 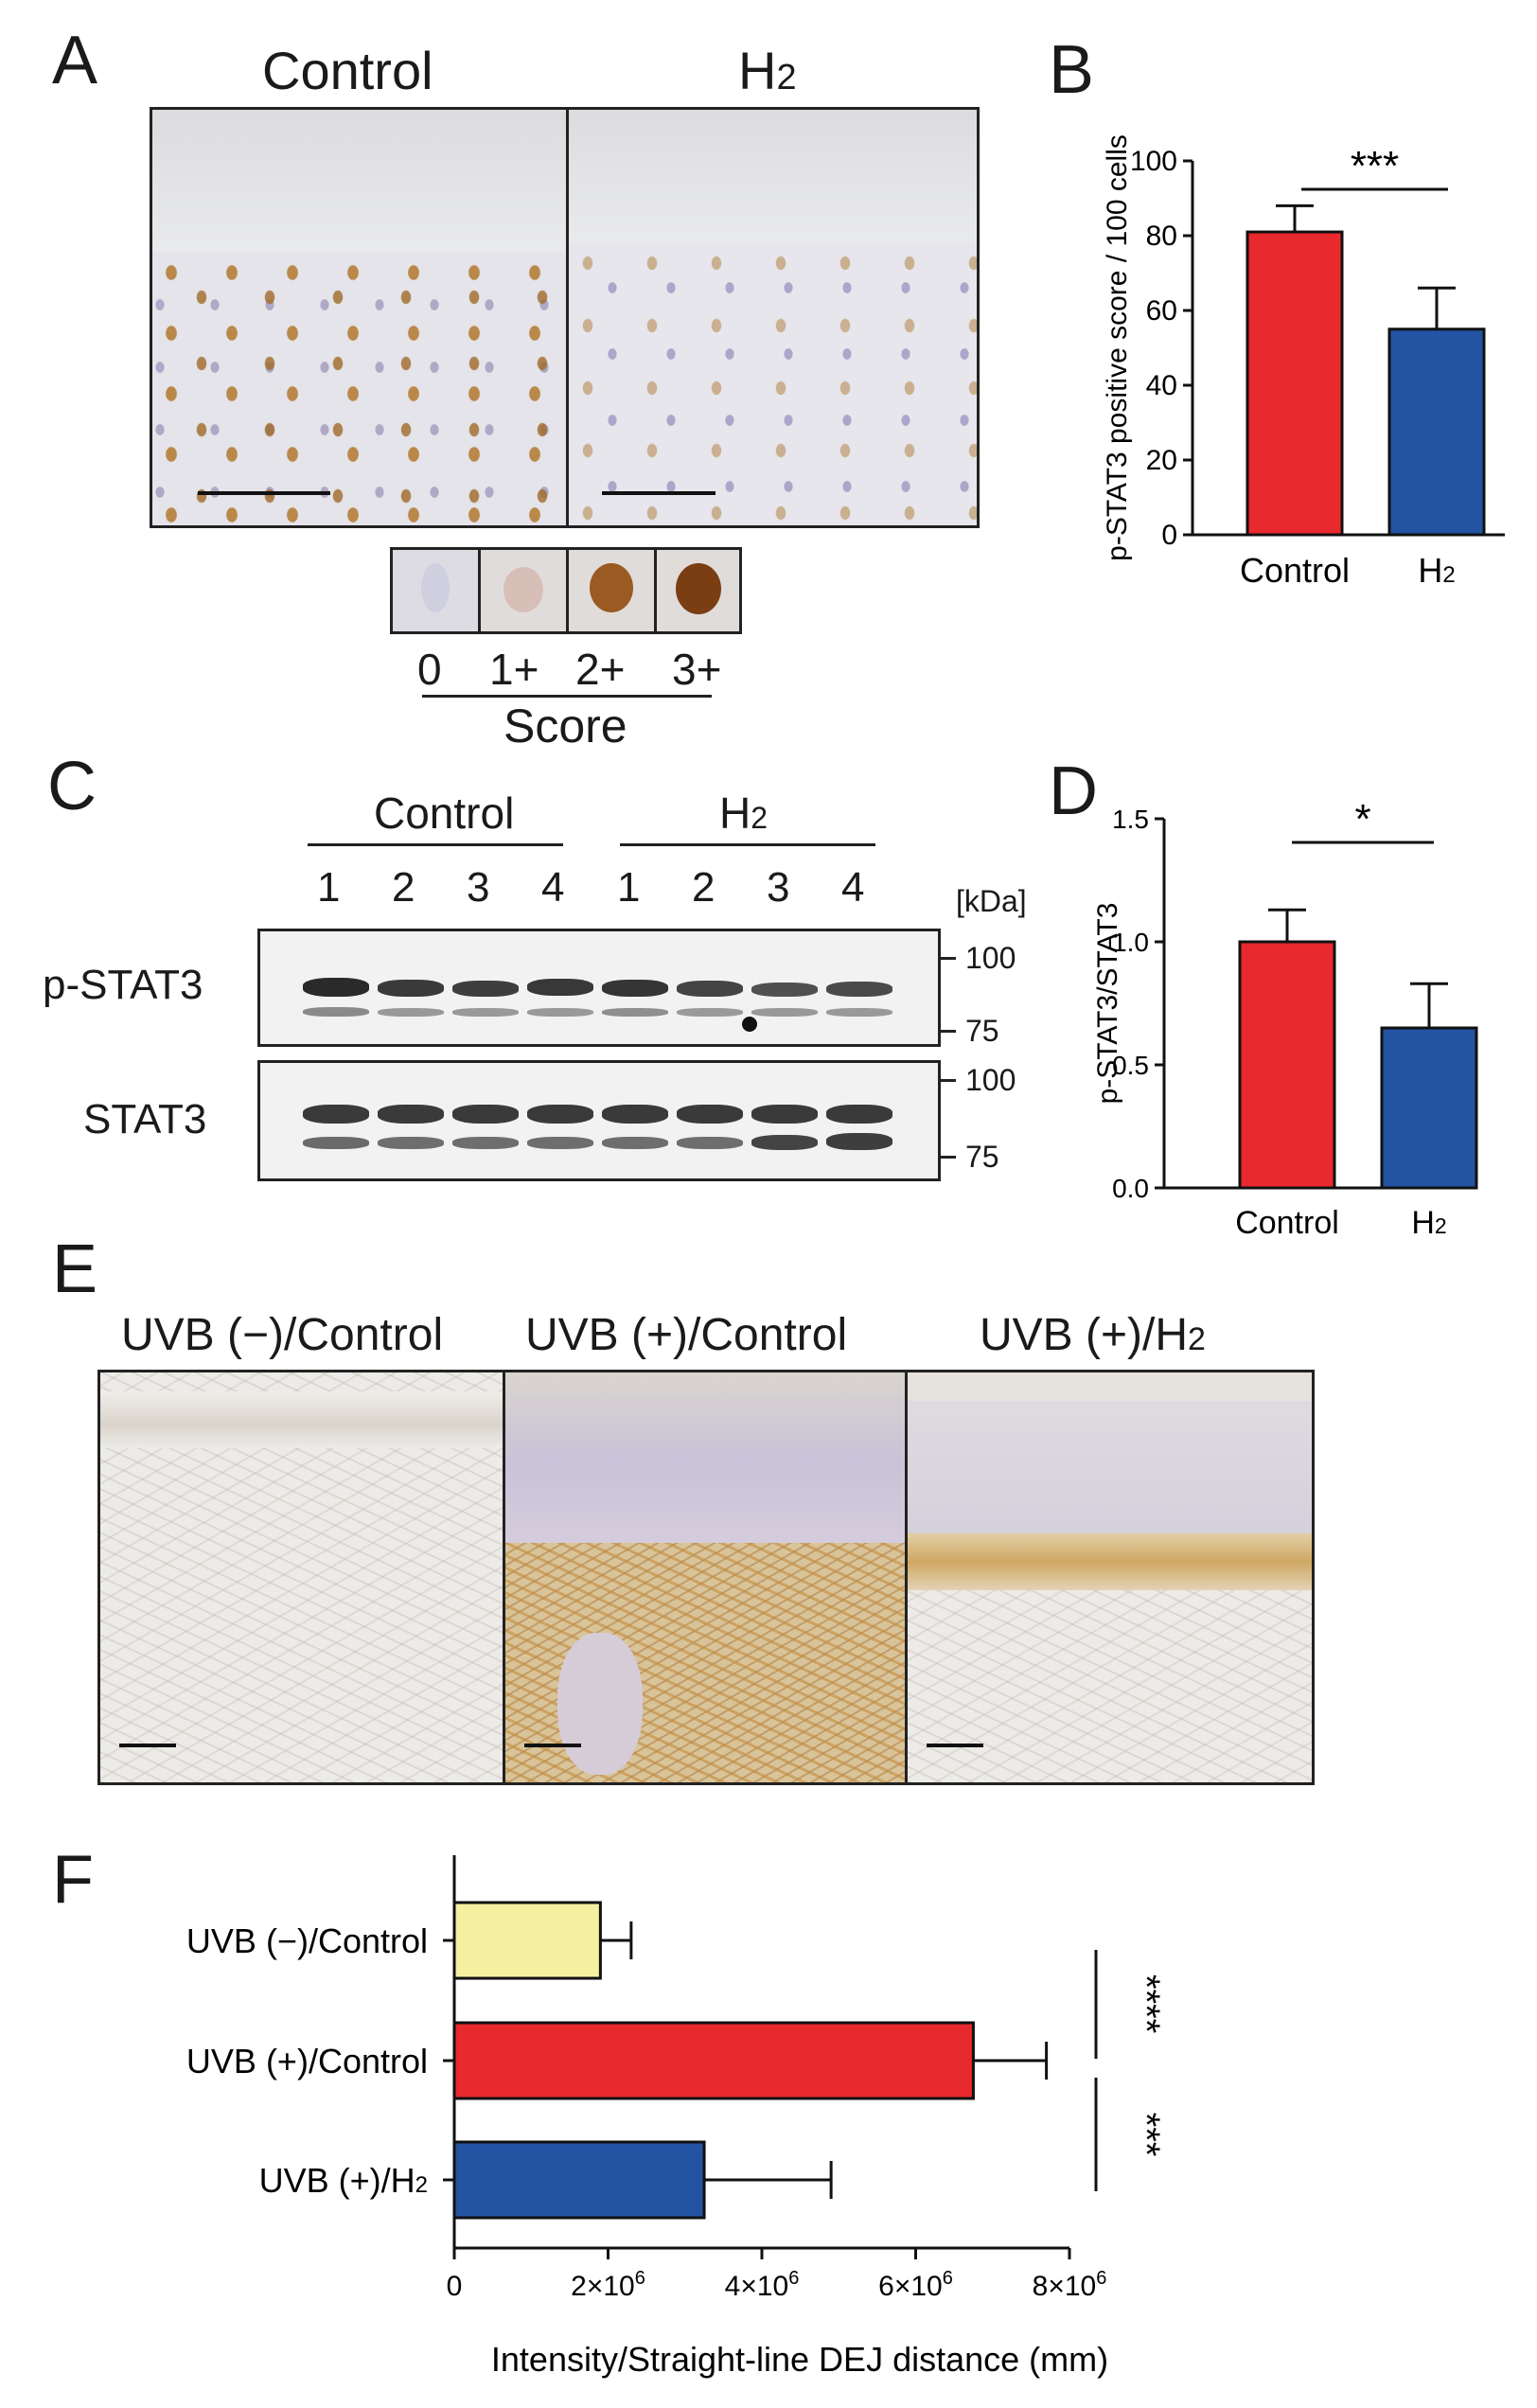 What do you see at coordinates (343, 2181) in the screenshot?
I see `y-category-label: UVB (+)/H2` at bounding box center [343, 2181].